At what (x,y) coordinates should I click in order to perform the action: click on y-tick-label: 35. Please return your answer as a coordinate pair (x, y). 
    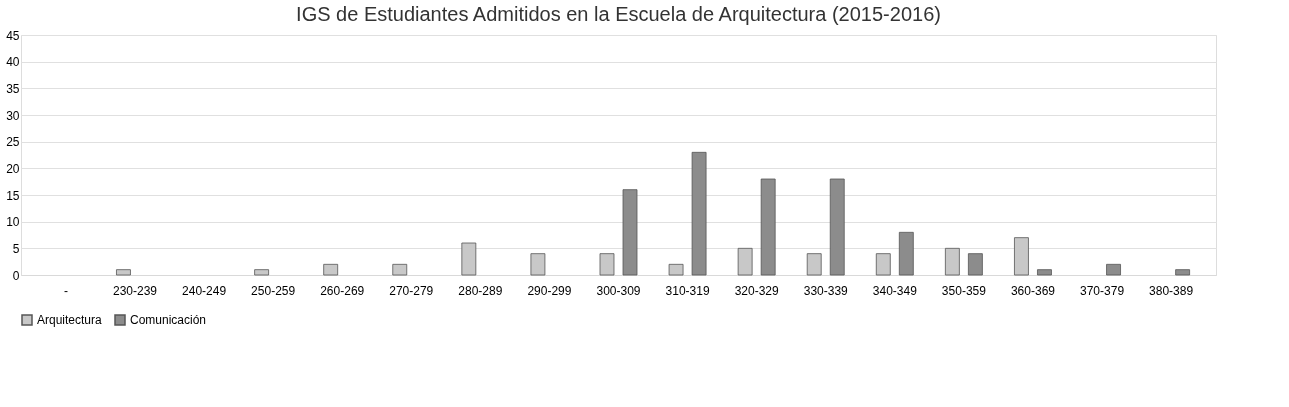
    Looking at the image, I should click on (13, 88).